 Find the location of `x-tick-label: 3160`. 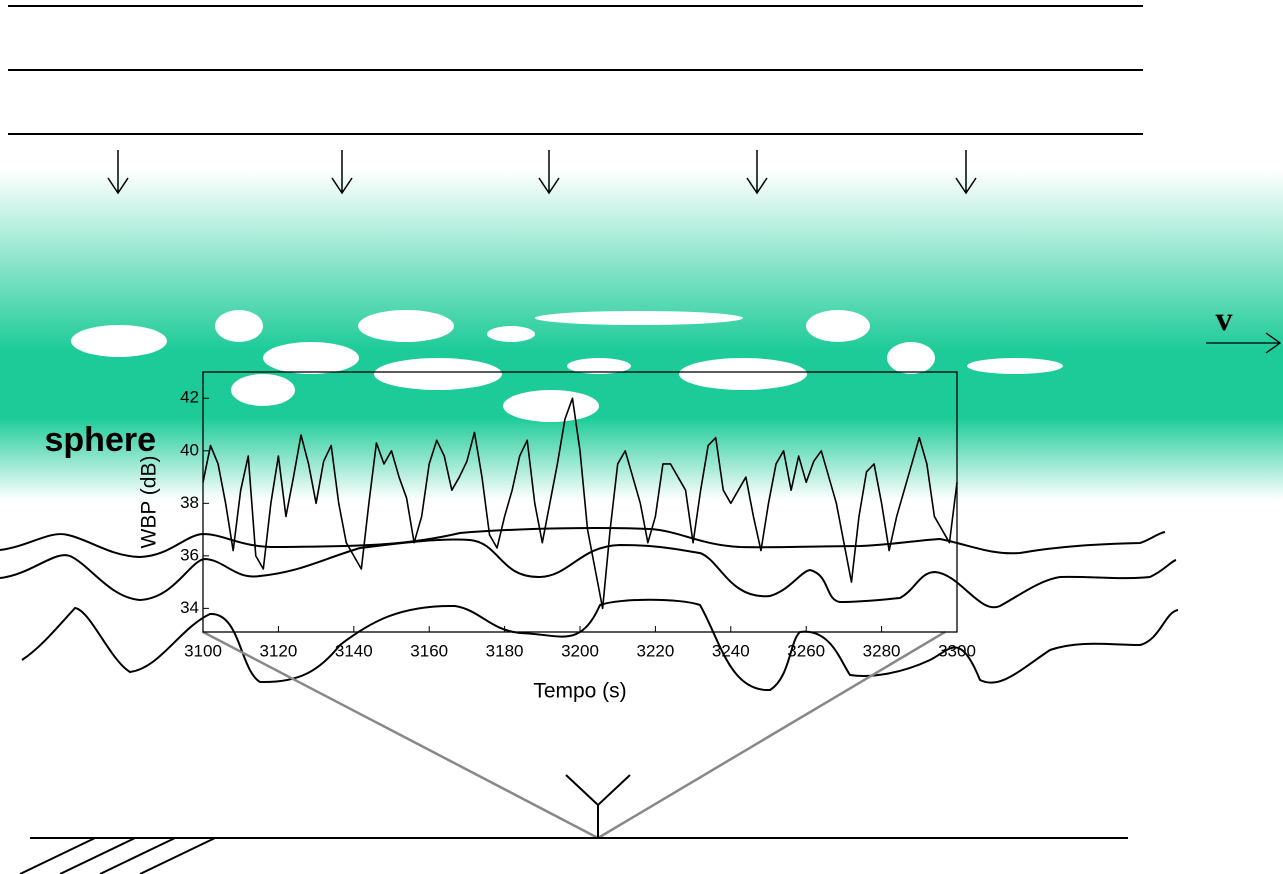

x-tick-label: 3160 is located at coordinates (429, 650).